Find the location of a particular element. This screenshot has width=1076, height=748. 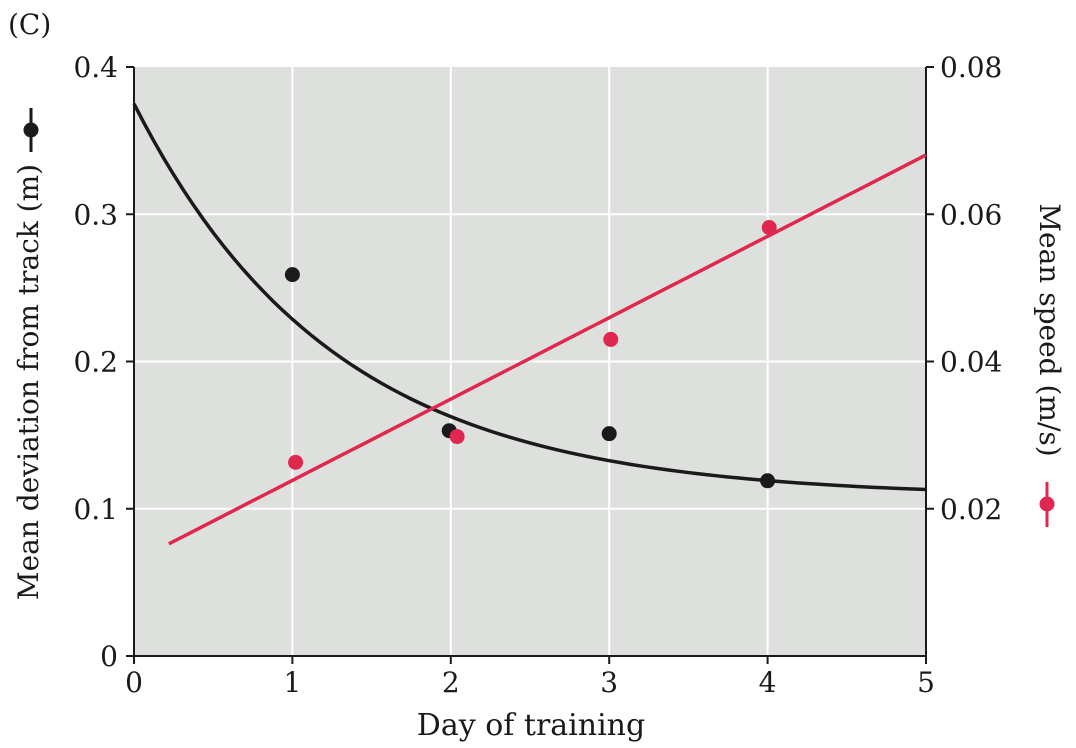

right-axis-legend-marker is located at coordinates (1047, 504).